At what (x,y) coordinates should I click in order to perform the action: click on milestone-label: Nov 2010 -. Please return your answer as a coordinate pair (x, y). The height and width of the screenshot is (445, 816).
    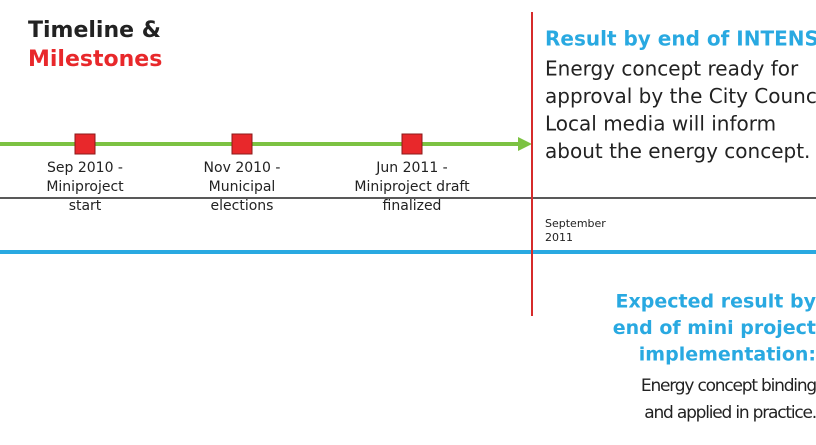
    Looking at the image, I should click on (242, 168).